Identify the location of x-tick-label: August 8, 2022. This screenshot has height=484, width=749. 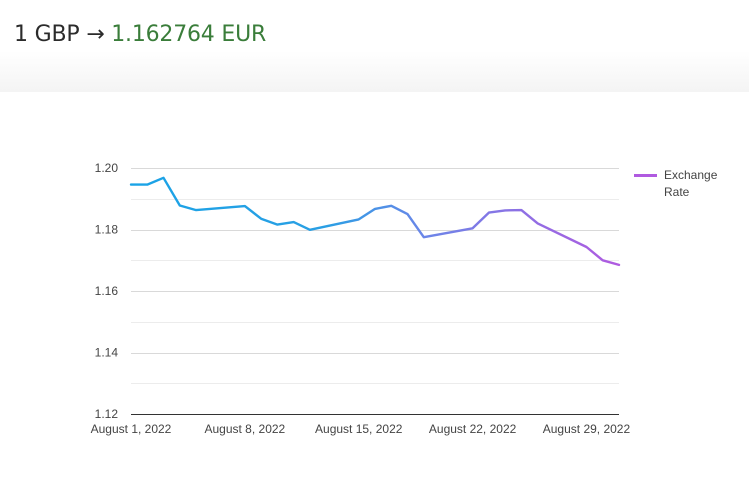
(244, 429).